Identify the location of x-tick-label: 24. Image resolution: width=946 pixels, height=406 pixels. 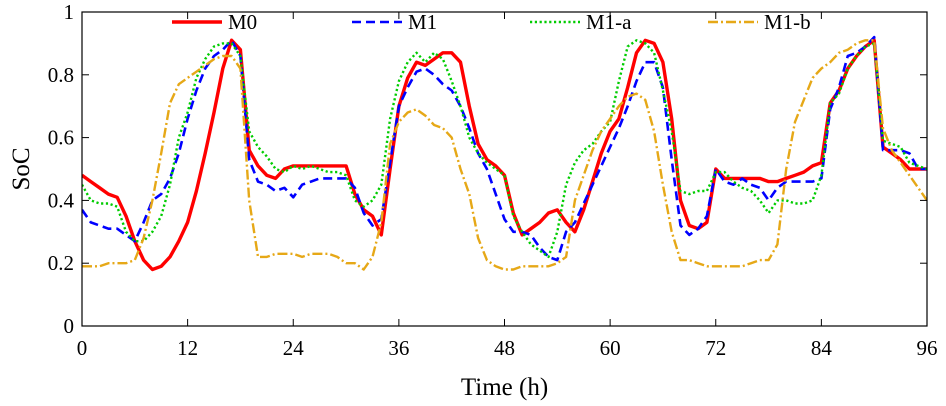
(294, 348).